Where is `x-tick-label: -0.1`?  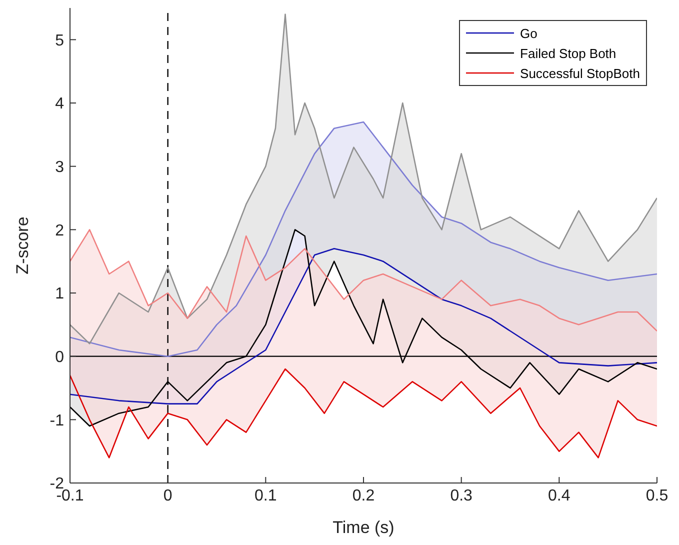
x-tick-label: -0.1 is located at coordinates (70, 495).